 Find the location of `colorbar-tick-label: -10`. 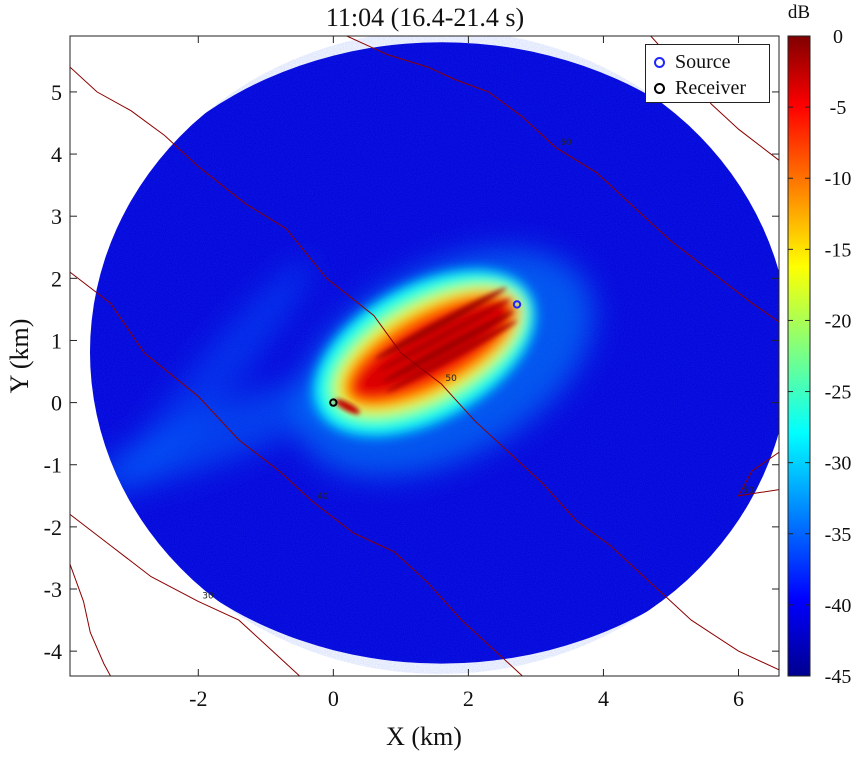

colorbar-tick-label: -10 is located at coordinates (838, 179).